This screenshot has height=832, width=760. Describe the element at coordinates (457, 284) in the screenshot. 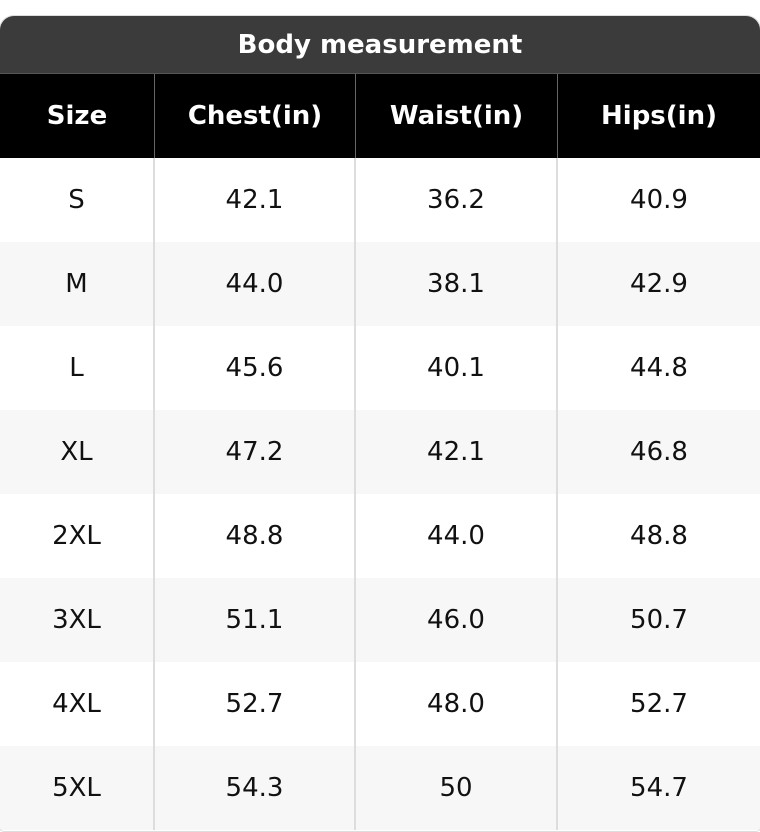

I see `table-cell: 38.1` at that location.